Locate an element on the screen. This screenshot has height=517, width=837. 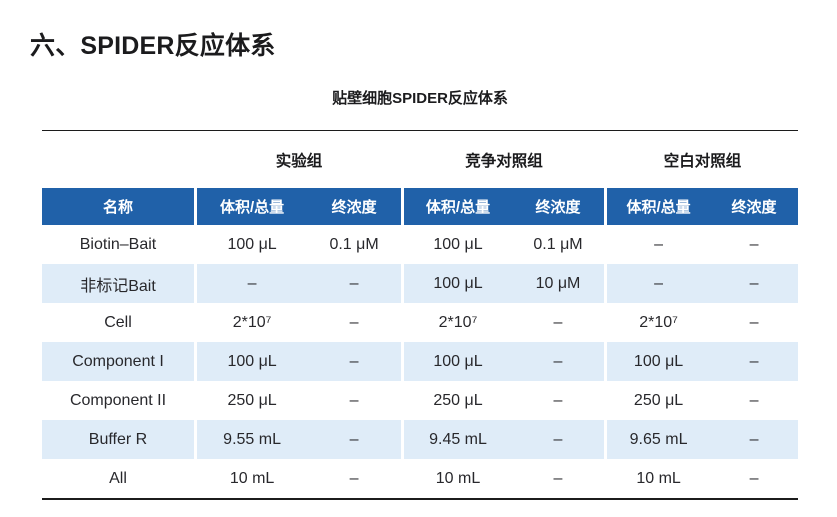
row-group-3: 100 μL – is located at coordinates (702, 361).